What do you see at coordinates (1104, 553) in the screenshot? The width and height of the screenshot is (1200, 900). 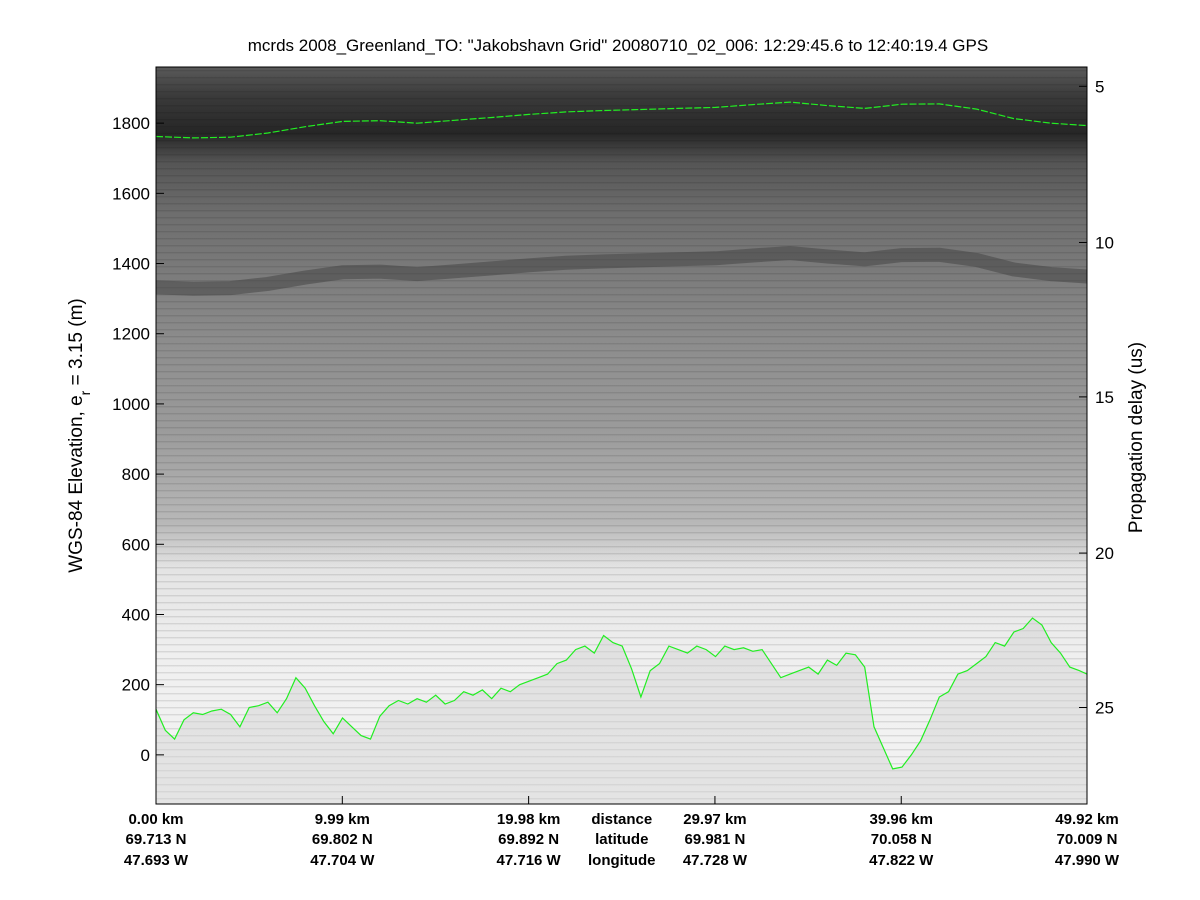 I see `right-tick-label: 20` at bounding box center [1104, 553].